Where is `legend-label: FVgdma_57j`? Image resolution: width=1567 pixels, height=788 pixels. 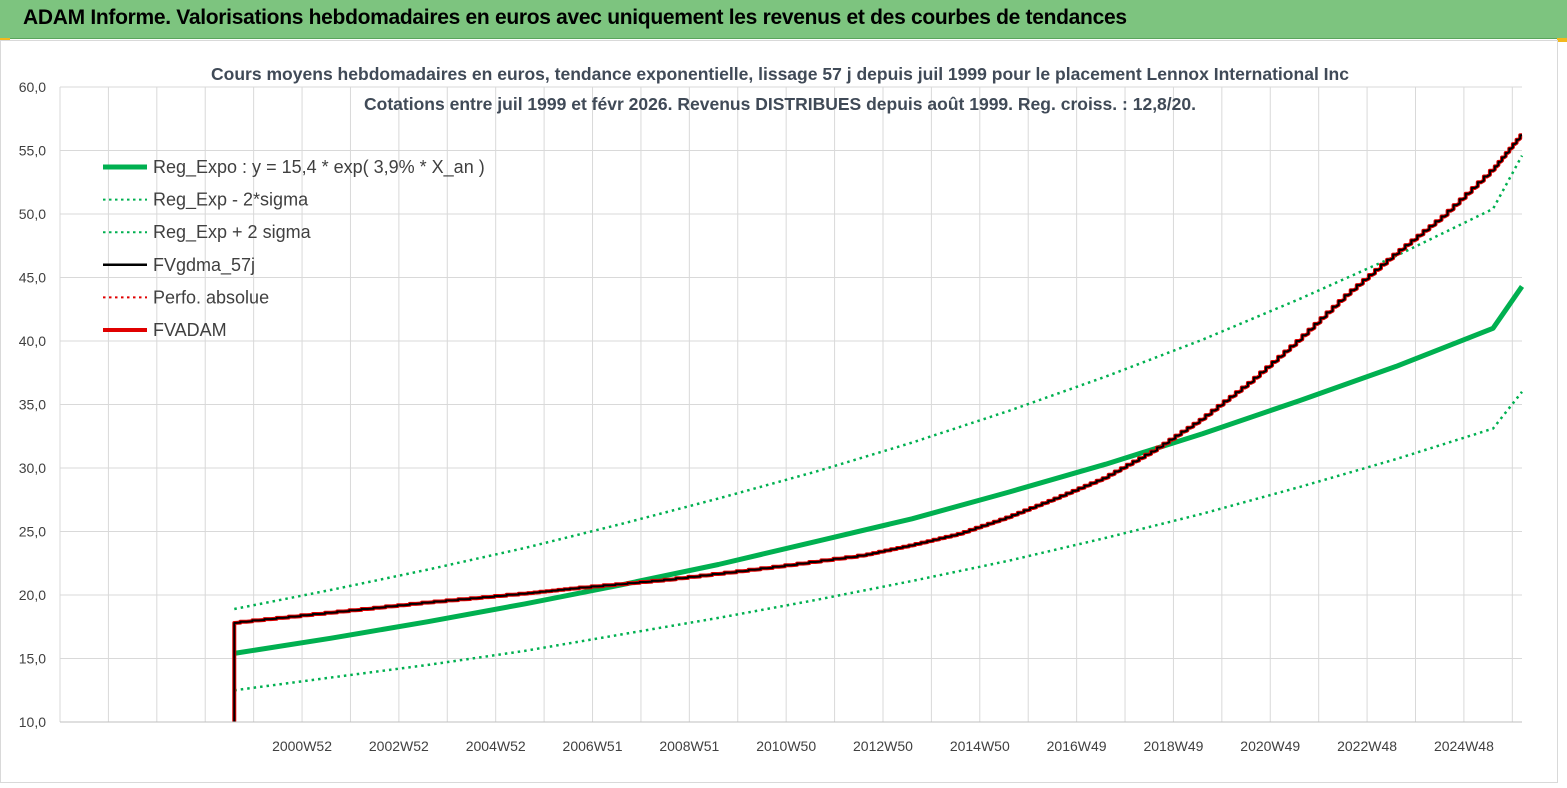 legend-label: FVgdma_57j is located at coordinates (204, 265).